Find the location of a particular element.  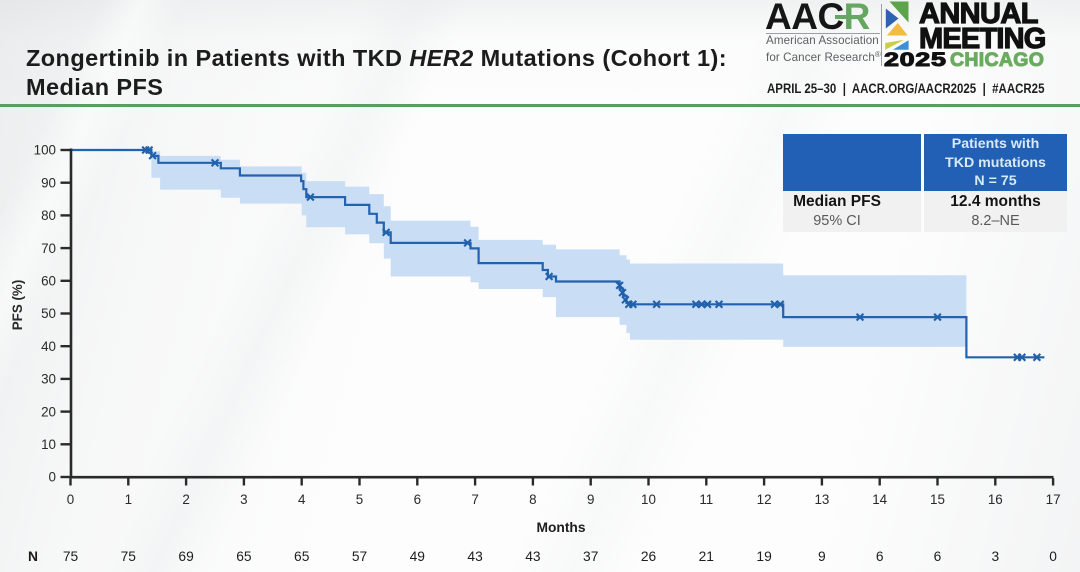

svg-text: 100 is located at coordinates (45, 150).